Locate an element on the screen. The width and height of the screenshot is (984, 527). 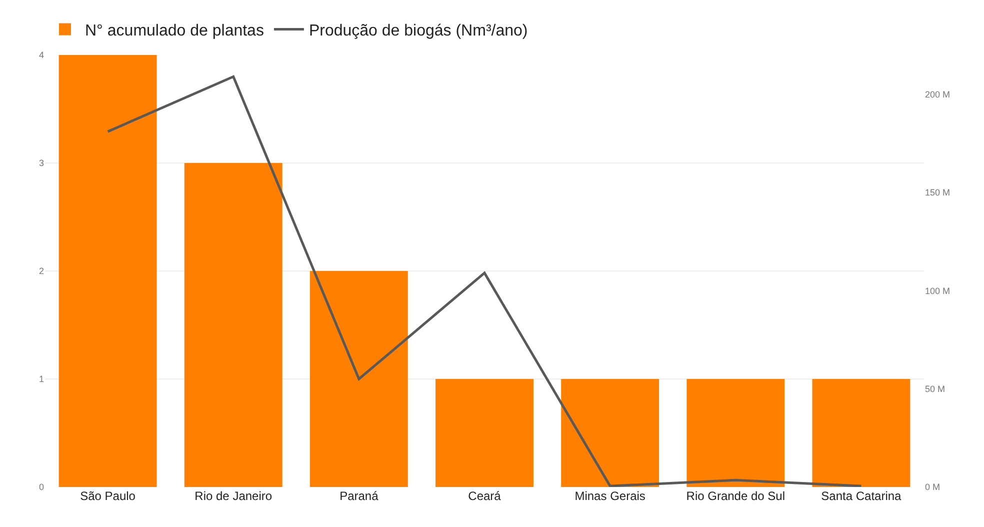
x-tick-label: Paraná is located at coordinates (359, 496).